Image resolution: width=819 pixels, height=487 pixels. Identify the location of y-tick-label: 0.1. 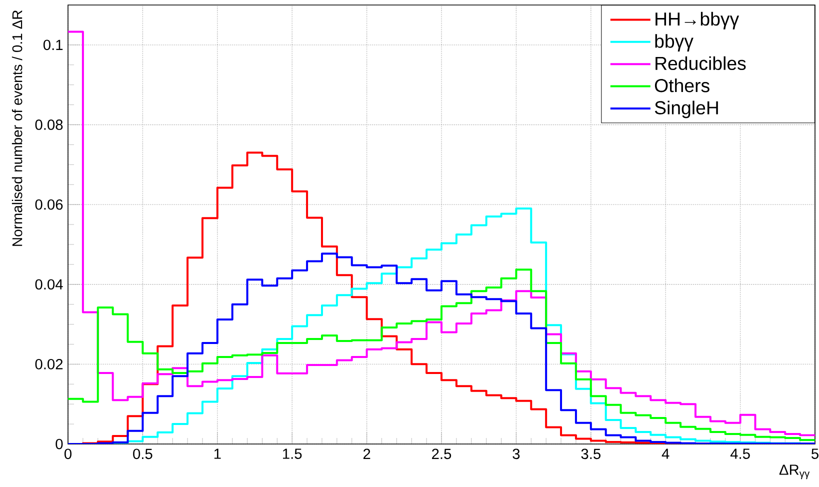
(53, 45).